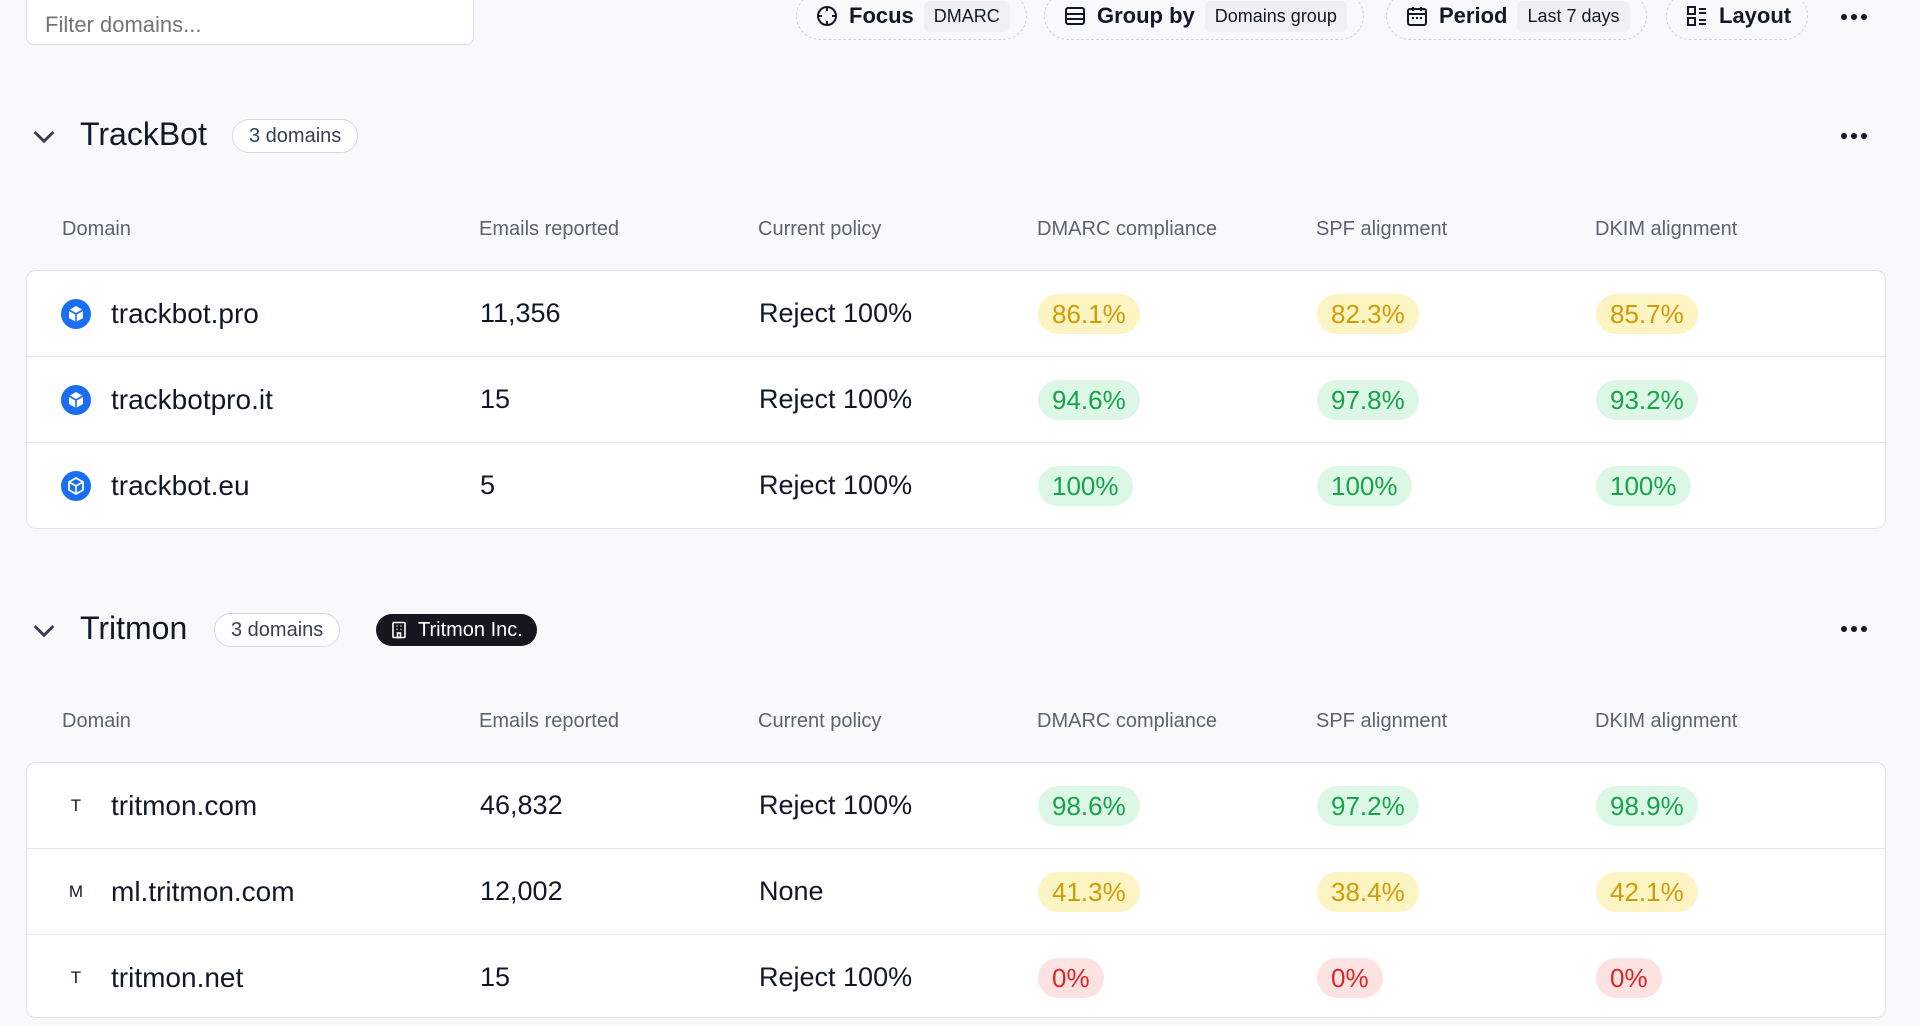 This screenshot has width=1920, height=1026. Describe the element at coordinates (881, 15) in the screenshot. I see `focus-label: Focus` at that location.